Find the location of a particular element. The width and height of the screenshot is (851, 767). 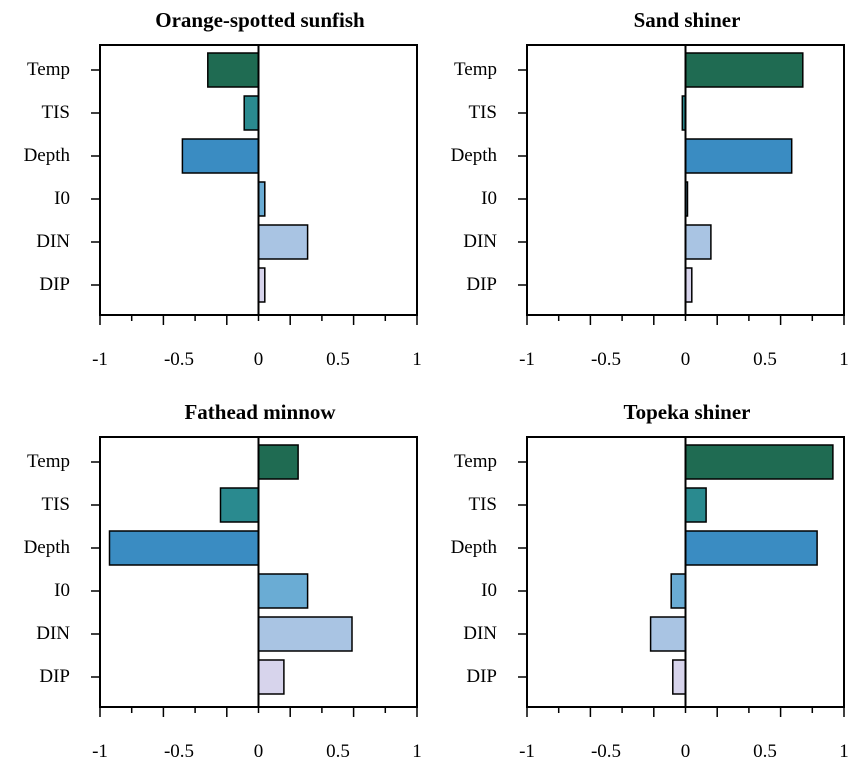

panel-title: Orange-spotted sunfish is located at coordinates (260, 20).